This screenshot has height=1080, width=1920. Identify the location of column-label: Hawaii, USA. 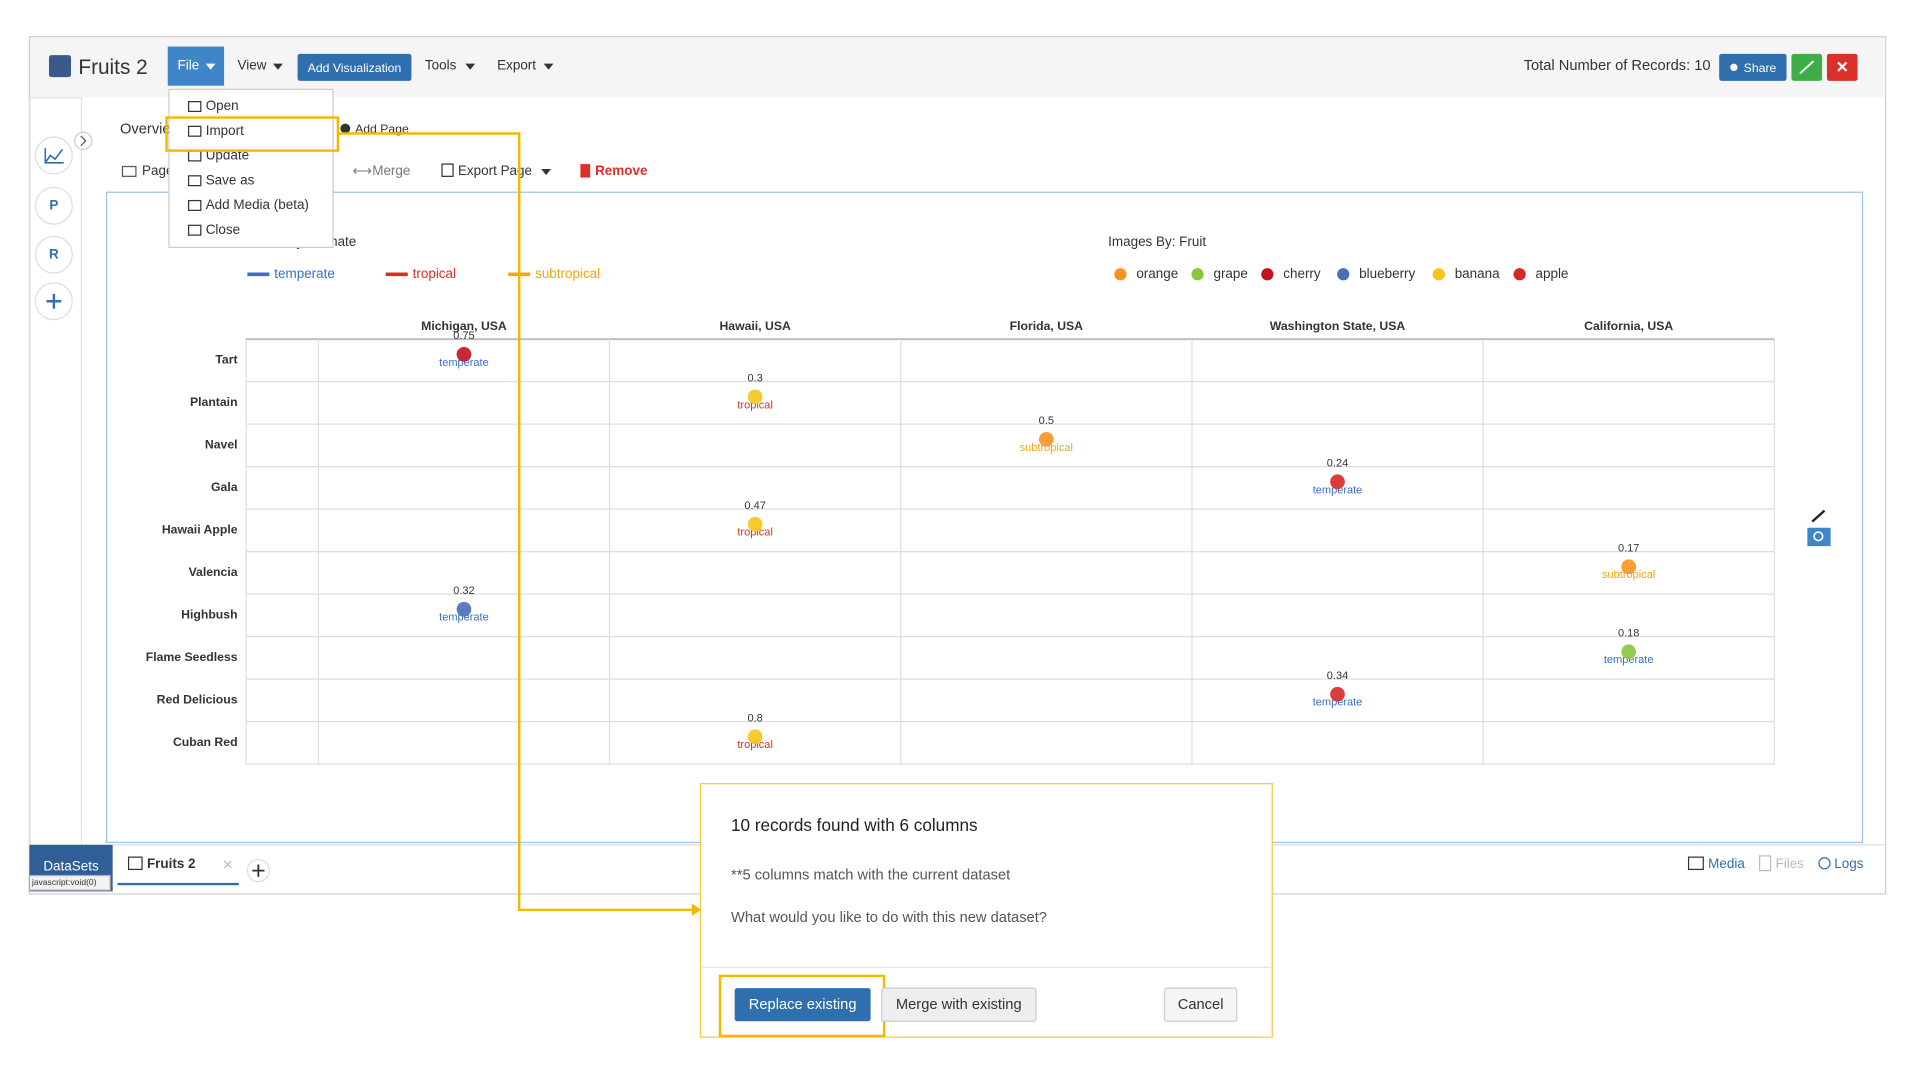
(755, 326).